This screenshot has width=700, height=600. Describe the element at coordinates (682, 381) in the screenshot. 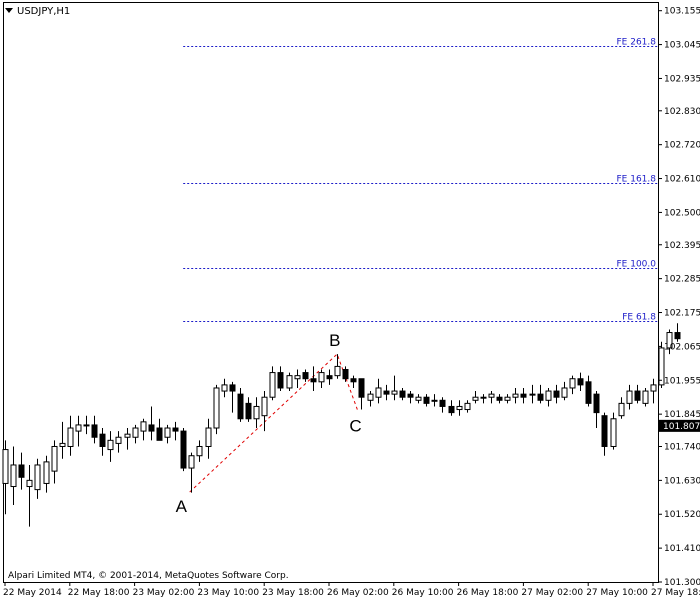

I see `y-tick-label: 101.955` at that location.